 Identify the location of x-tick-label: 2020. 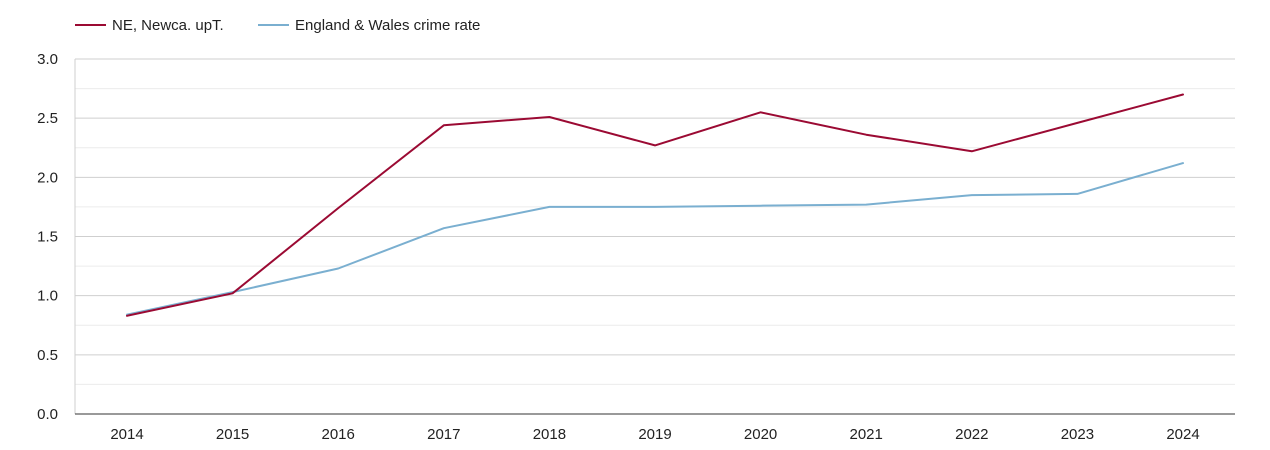
(760, 434).